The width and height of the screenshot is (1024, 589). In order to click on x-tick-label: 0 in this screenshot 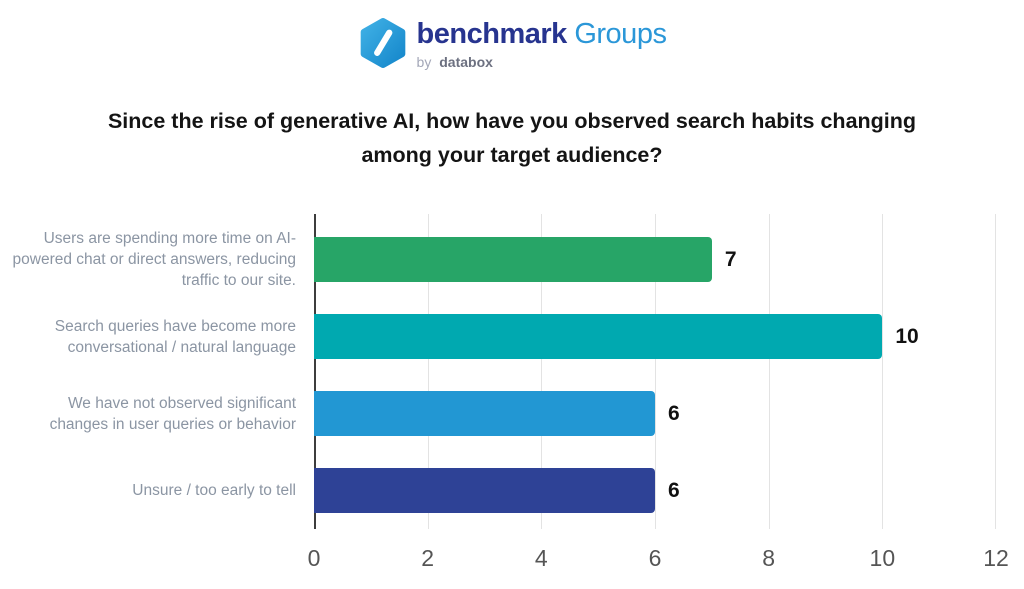, I will do `click(314, 558)`.